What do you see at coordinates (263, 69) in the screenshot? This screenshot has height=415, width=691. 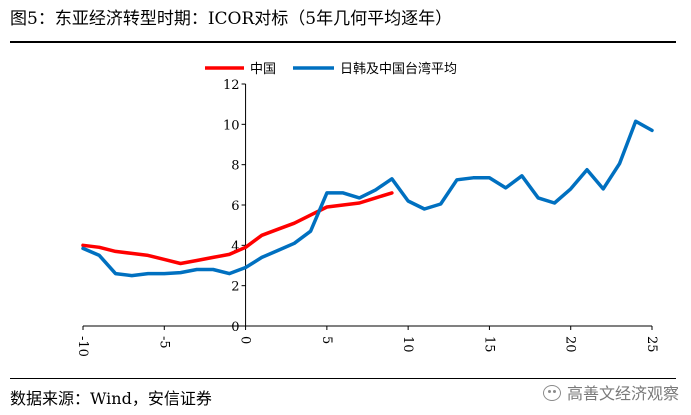 I see `legend-label-china: 中国` at bounding box center [263, 69].